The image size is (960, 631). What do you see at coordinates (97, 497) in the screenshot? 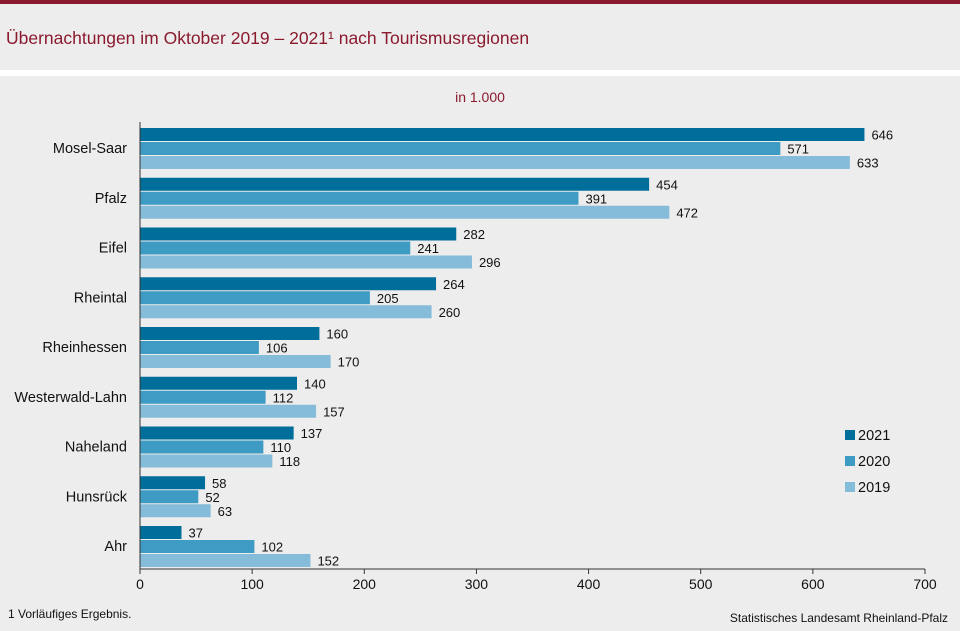
I see `category-label: Hunsrück` at bounding box center [97, 497].